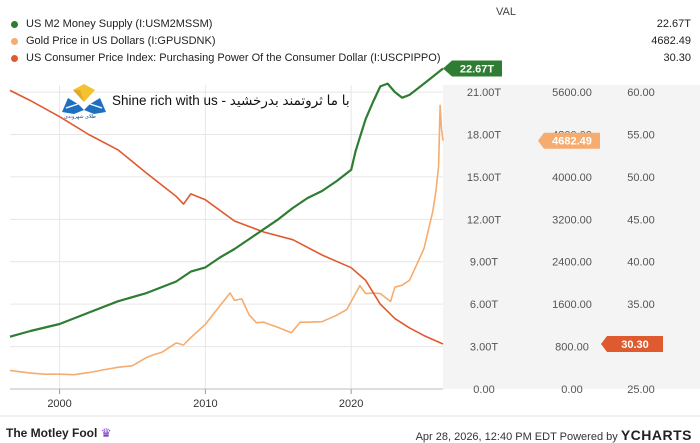  What do you see at coordinates (656, 435) in the screenshot?
I see `ycharts-logo: YCHARTS` at bounding box center [656, 435].